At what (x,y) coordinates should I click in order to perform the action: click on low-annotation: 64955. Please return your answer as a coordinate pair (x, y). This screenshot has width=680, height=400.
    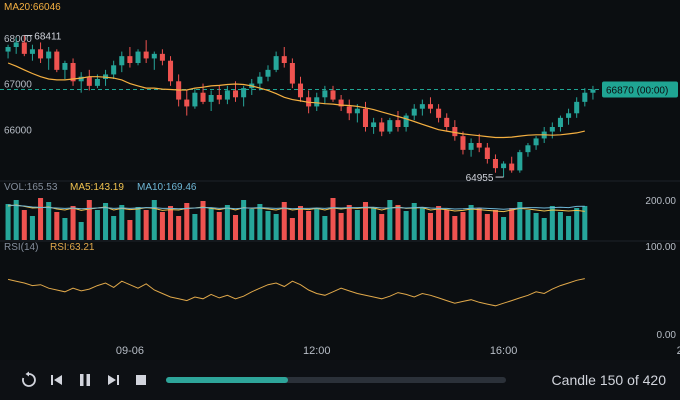
    Looking at the image, I should click on (480, 178).